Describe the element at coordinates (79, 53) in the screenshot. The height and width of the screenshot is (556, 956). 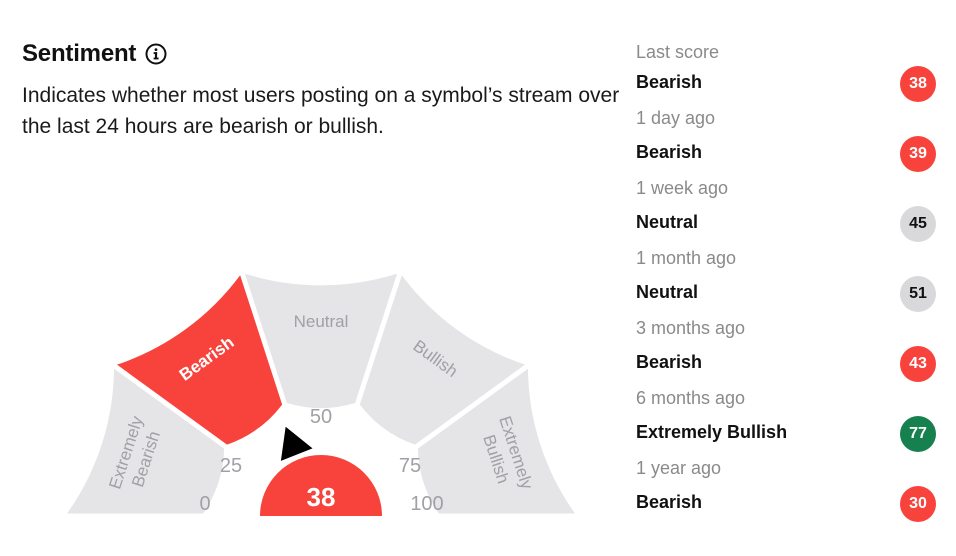
I see `page-title: Sentiment` at that location.